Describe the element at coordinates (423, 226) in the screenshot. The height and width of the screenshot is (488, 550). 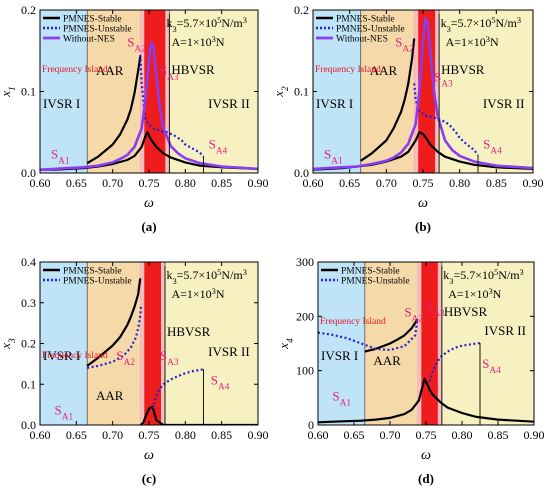
I see `panel-label: (b)` at that location.